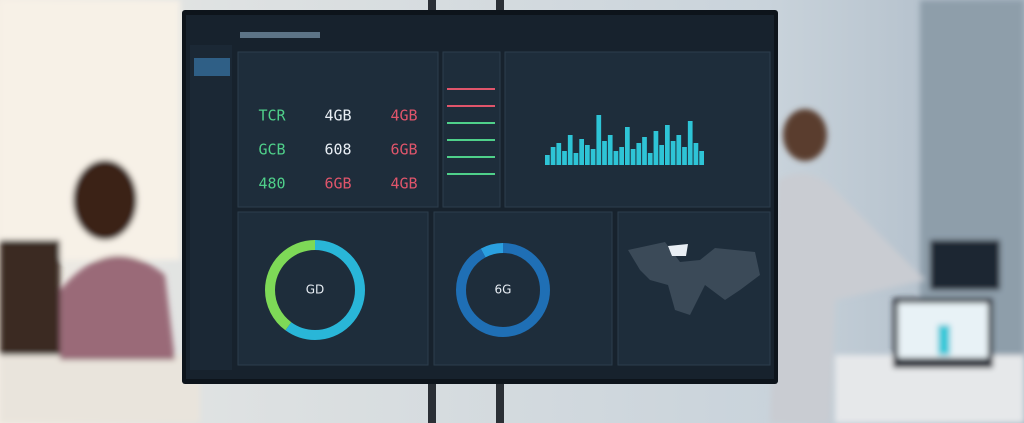  What do you see at coordinates (637, 129) in the screenshot?
I see `bar-panel` at bounding box center [637, 129].